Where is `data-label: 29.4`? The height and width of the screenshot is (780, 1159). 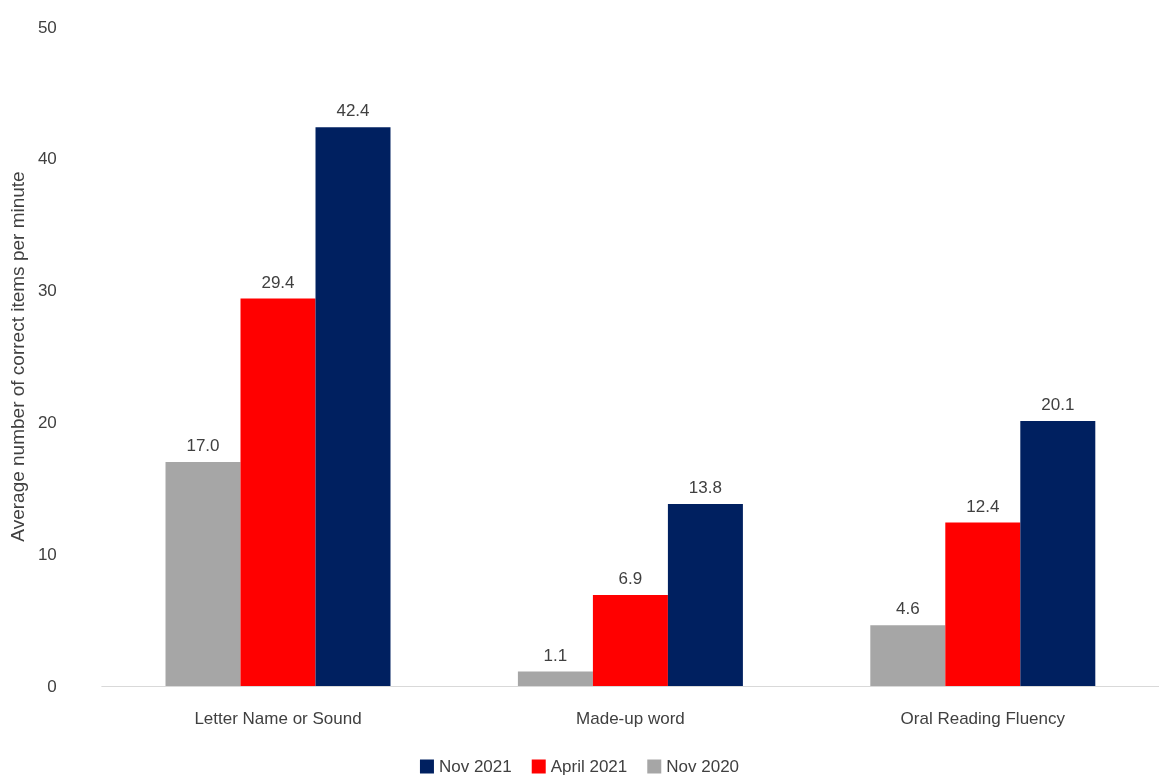
data-label: 29.4 is located at coordinates (278, 282).